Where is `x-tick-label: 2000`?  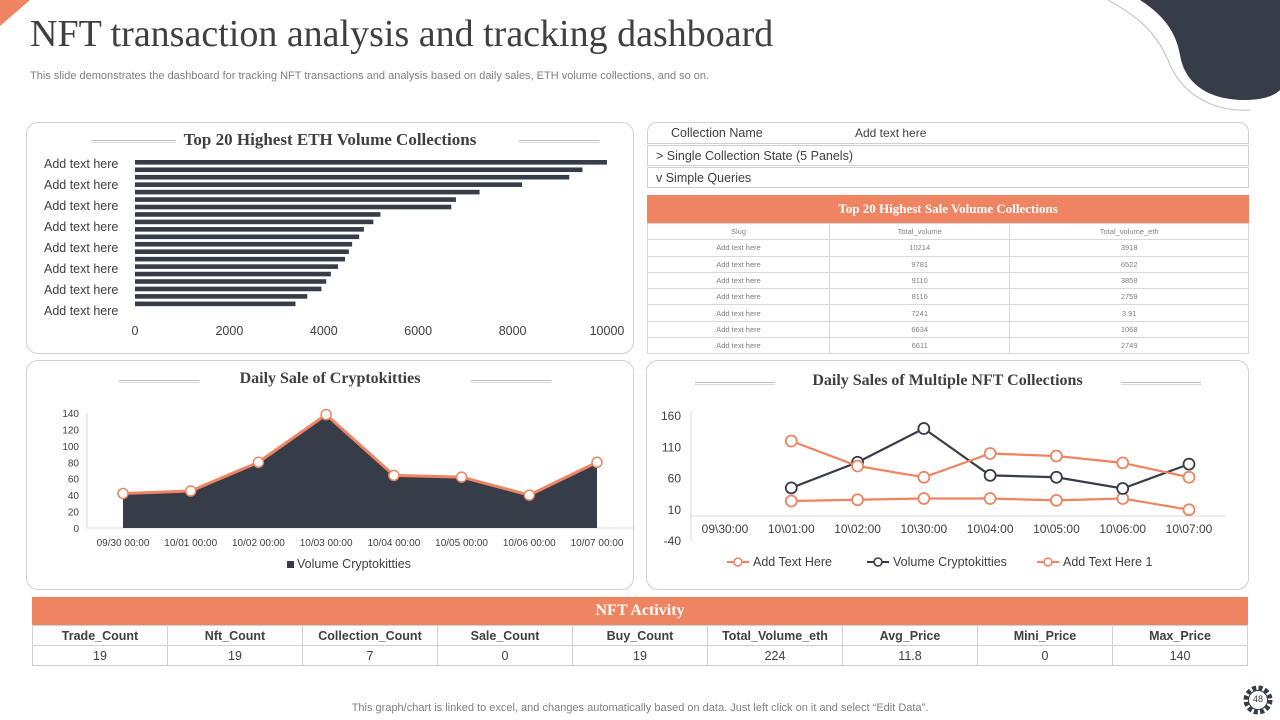
x-tick-label: 2000 is located at coordinates (229, 331).